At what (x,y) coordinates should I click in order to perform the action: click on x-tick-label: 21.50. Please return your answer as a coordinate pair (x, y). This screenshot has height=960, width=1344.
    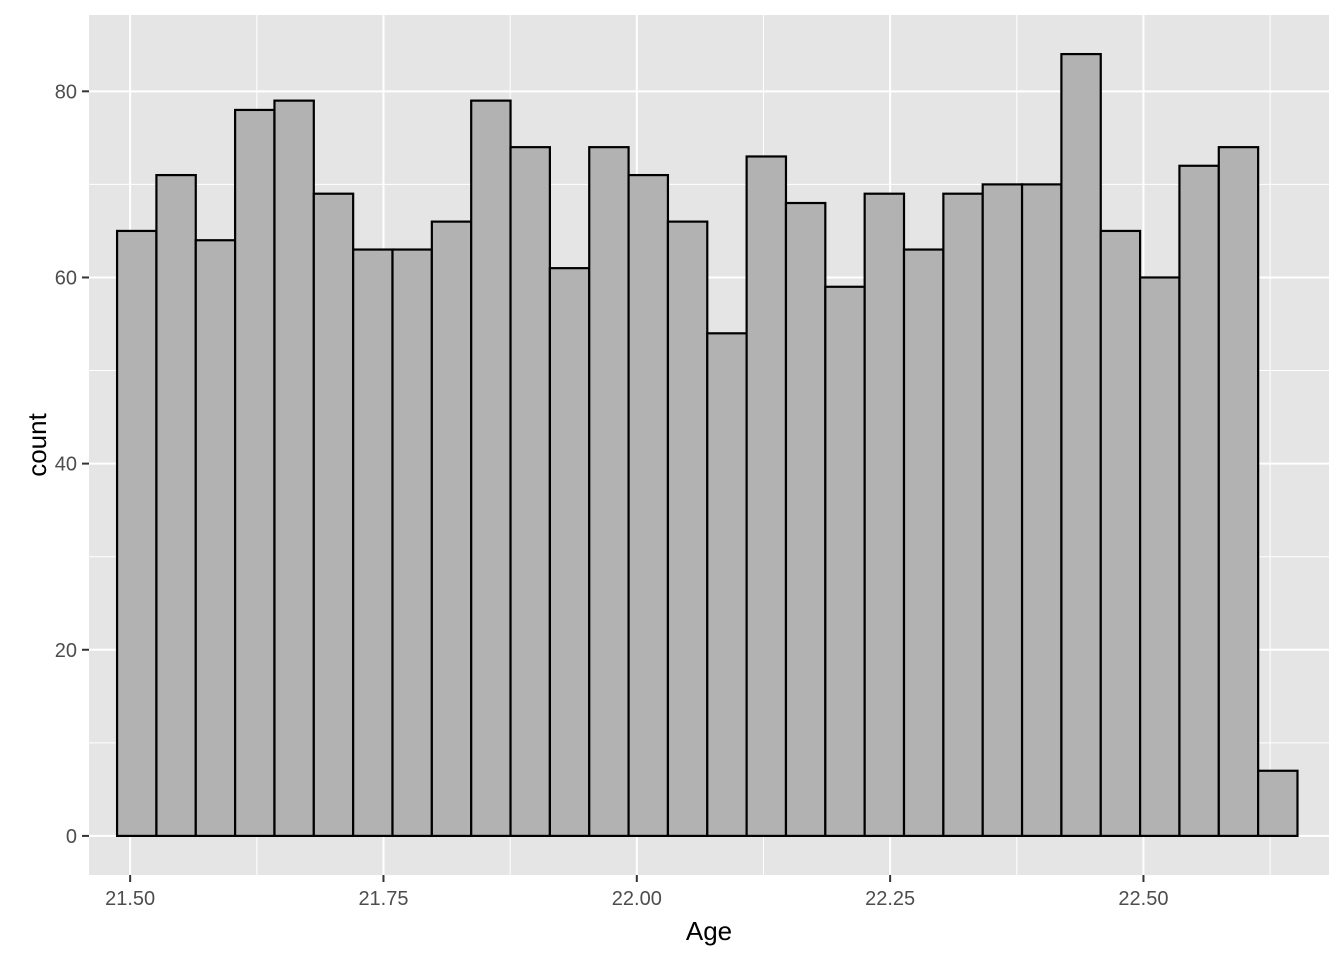
    Looking at the image, I should click on (130, 899).